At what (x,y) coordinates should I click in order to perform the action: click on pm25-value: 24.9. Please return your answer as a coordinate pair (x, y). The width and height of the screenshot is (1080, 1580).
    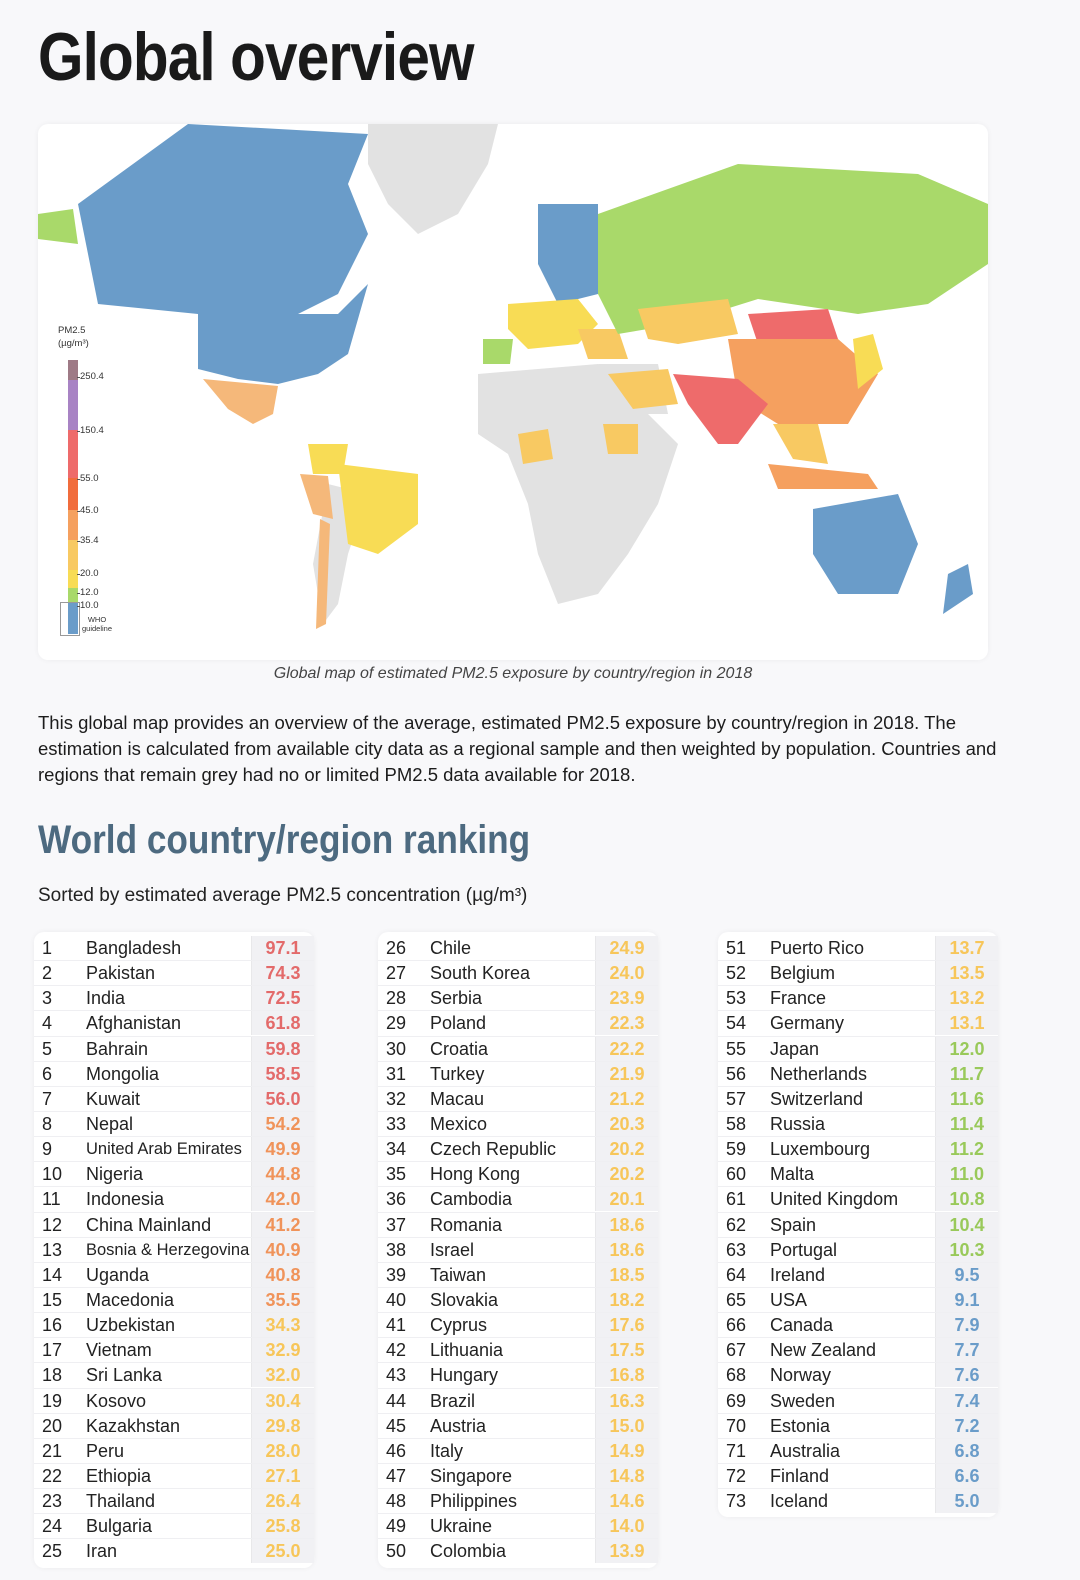
    Looking at the image, I should click on (626, 948).